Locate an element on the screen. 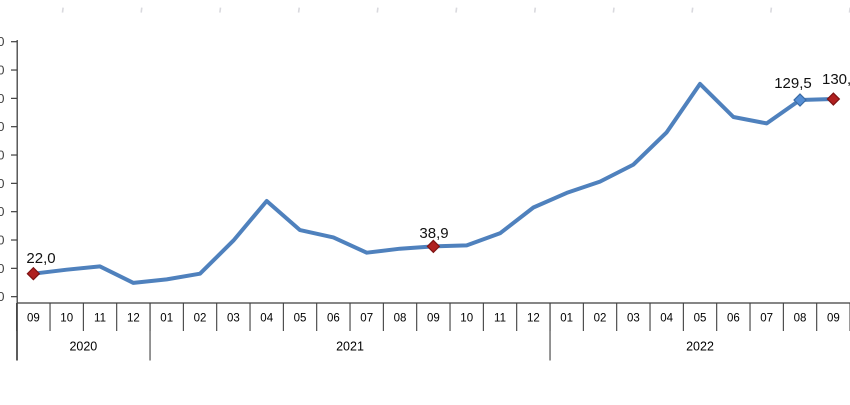 The width and height of the screenshot is (850, 405). data-point-label: 130, is located at coordinates (836, 79).